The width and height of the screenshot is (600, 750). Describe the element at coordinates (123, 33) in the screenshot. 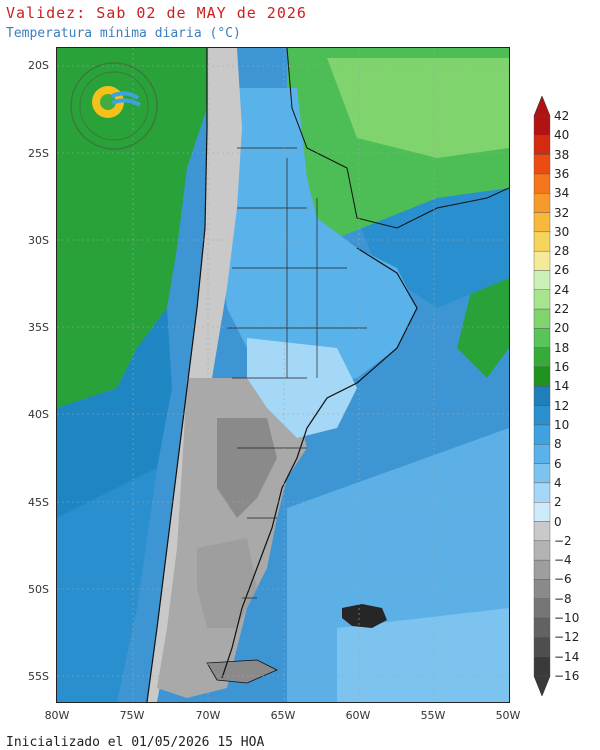

I see `map-subtitle: Temperatura mínima diaria (°C)` at that location.